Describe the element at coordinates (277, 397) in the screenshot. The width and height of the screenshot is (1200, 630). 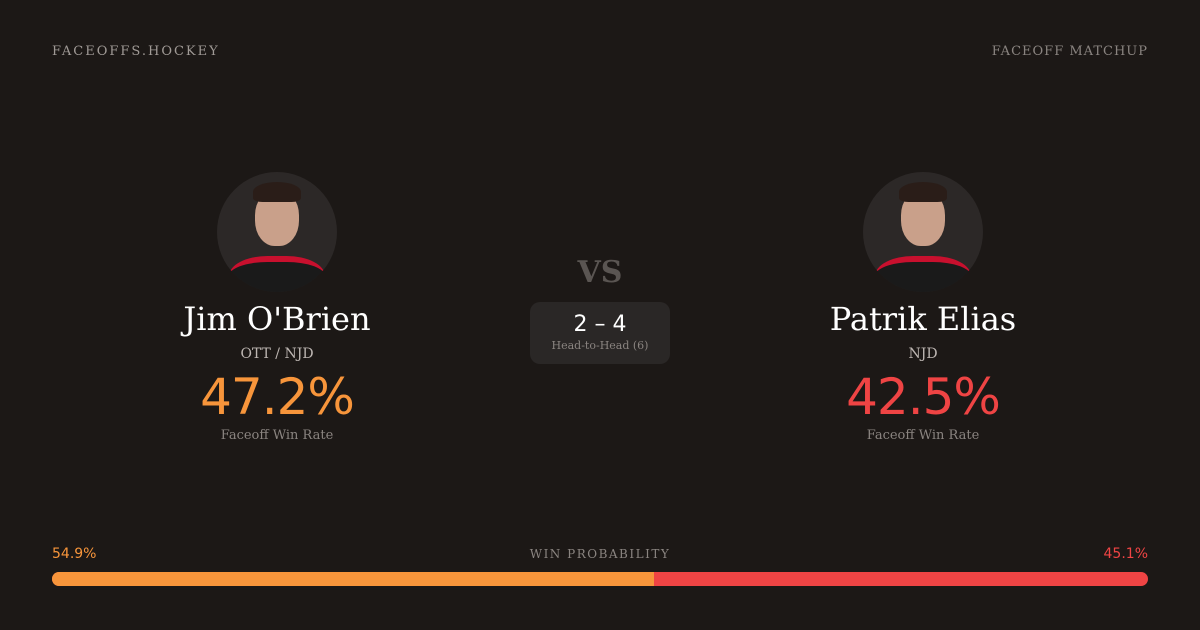
I see `player-win-rate: 47.2%` at that location.